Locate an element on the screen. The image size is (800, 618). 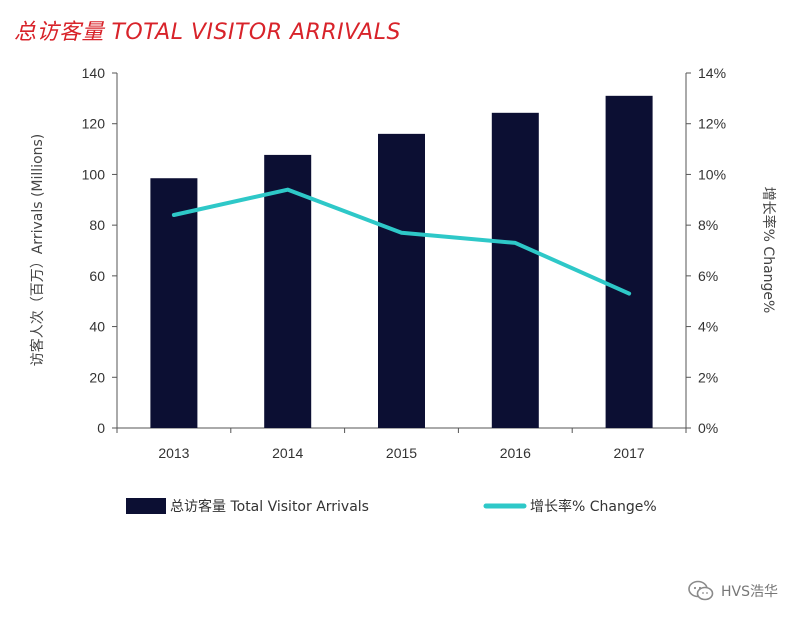
watermark: HVS浩华 is located at coordinates (732, 591).